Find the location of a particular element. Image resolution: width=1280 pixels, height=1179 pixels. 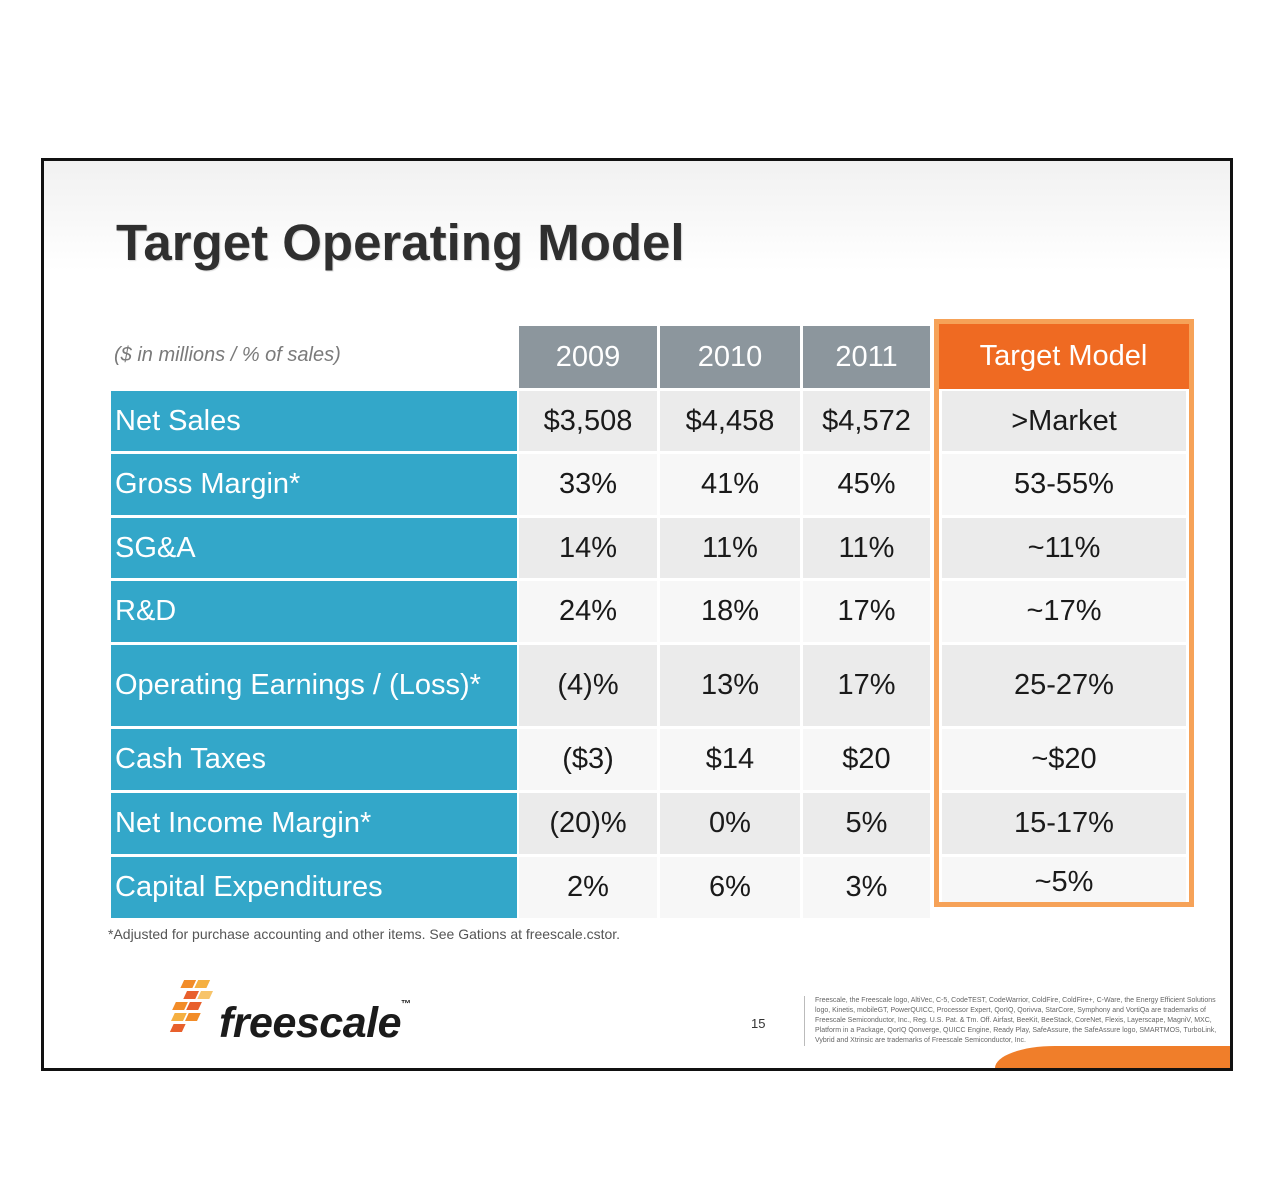

table-cell: $3,508 is located at coordinates (588, 421).